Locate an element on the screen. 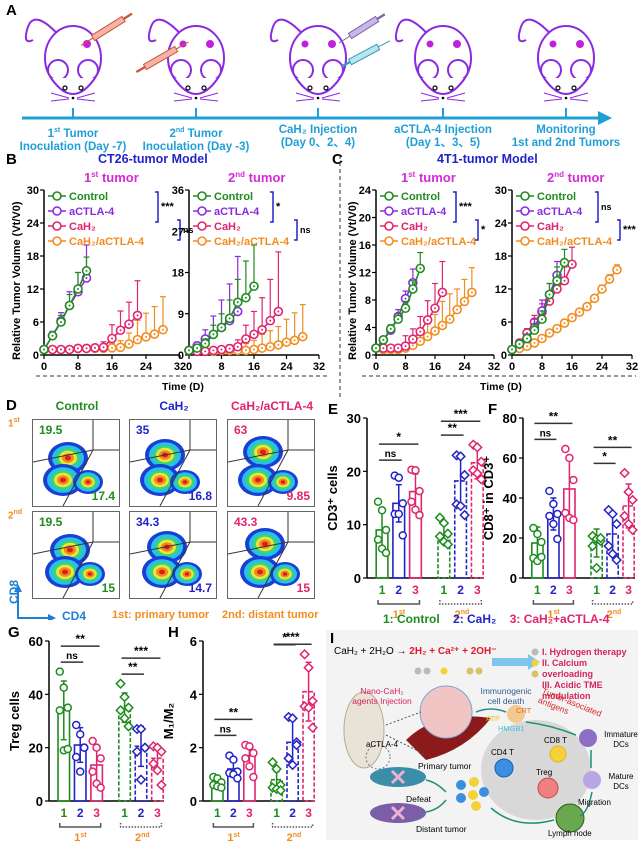  flow-plot: 34.3 14.7 is located at coordinates (173, 555).